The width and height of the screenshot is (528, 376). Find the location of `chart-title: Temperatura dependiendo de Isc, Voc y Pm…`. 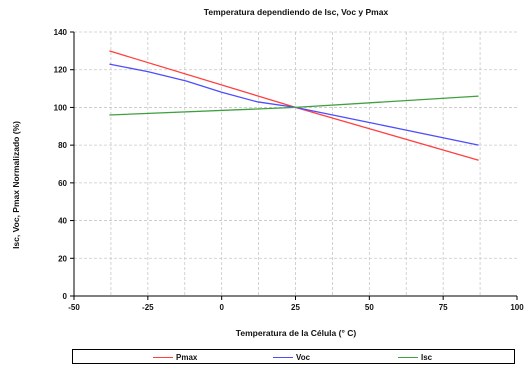

chart-title: Temperatura dependiendo de Isc, Voc y Pm… is located at coordinates (296, 12).